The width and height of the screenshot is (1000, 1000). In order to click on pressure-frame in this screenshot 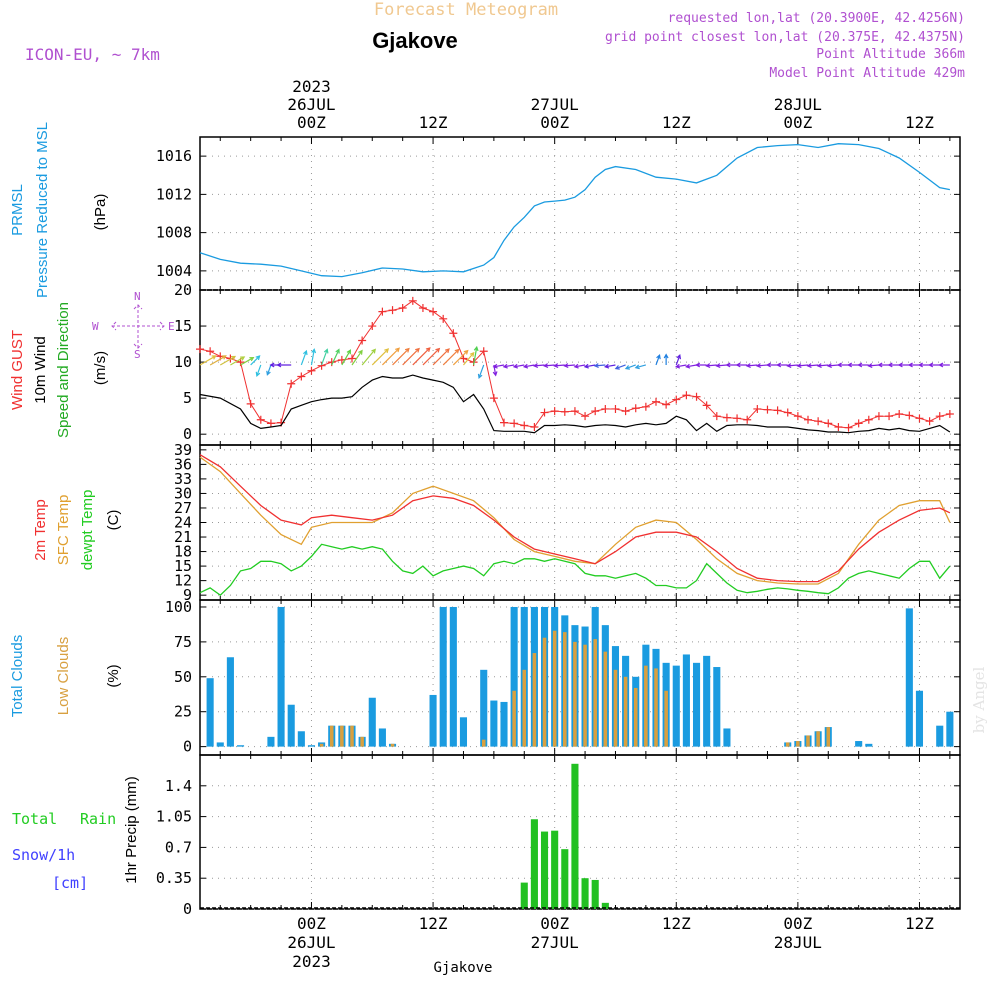, I will do `click(580, 213)`.